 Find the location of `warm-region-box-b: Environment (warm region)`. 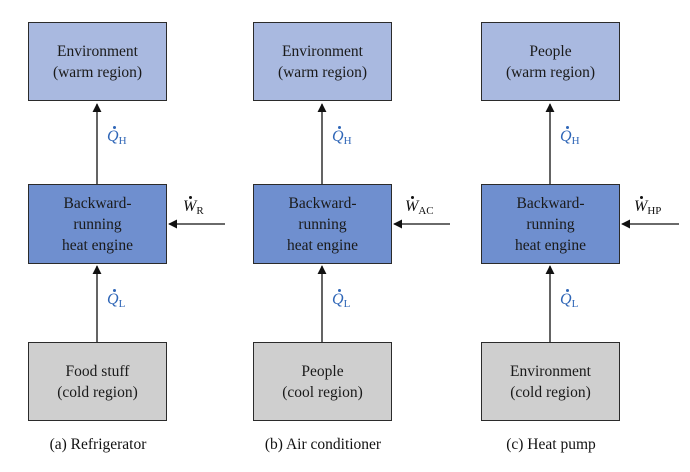

warm-region-box-b: Environment (warm region) is located at coordinates (322, 61).